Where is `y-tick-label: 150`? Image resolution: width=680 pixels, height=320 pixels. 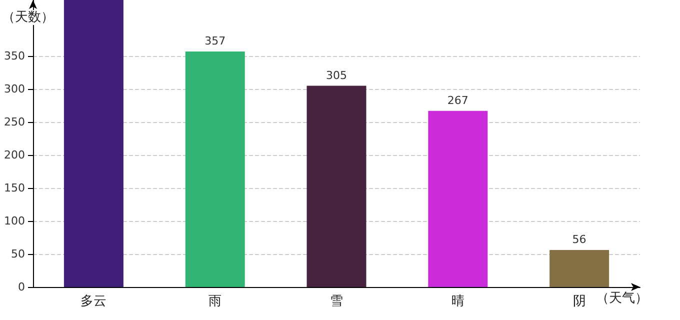
y-tick-label: 150 is located at coordinates (14, 188).